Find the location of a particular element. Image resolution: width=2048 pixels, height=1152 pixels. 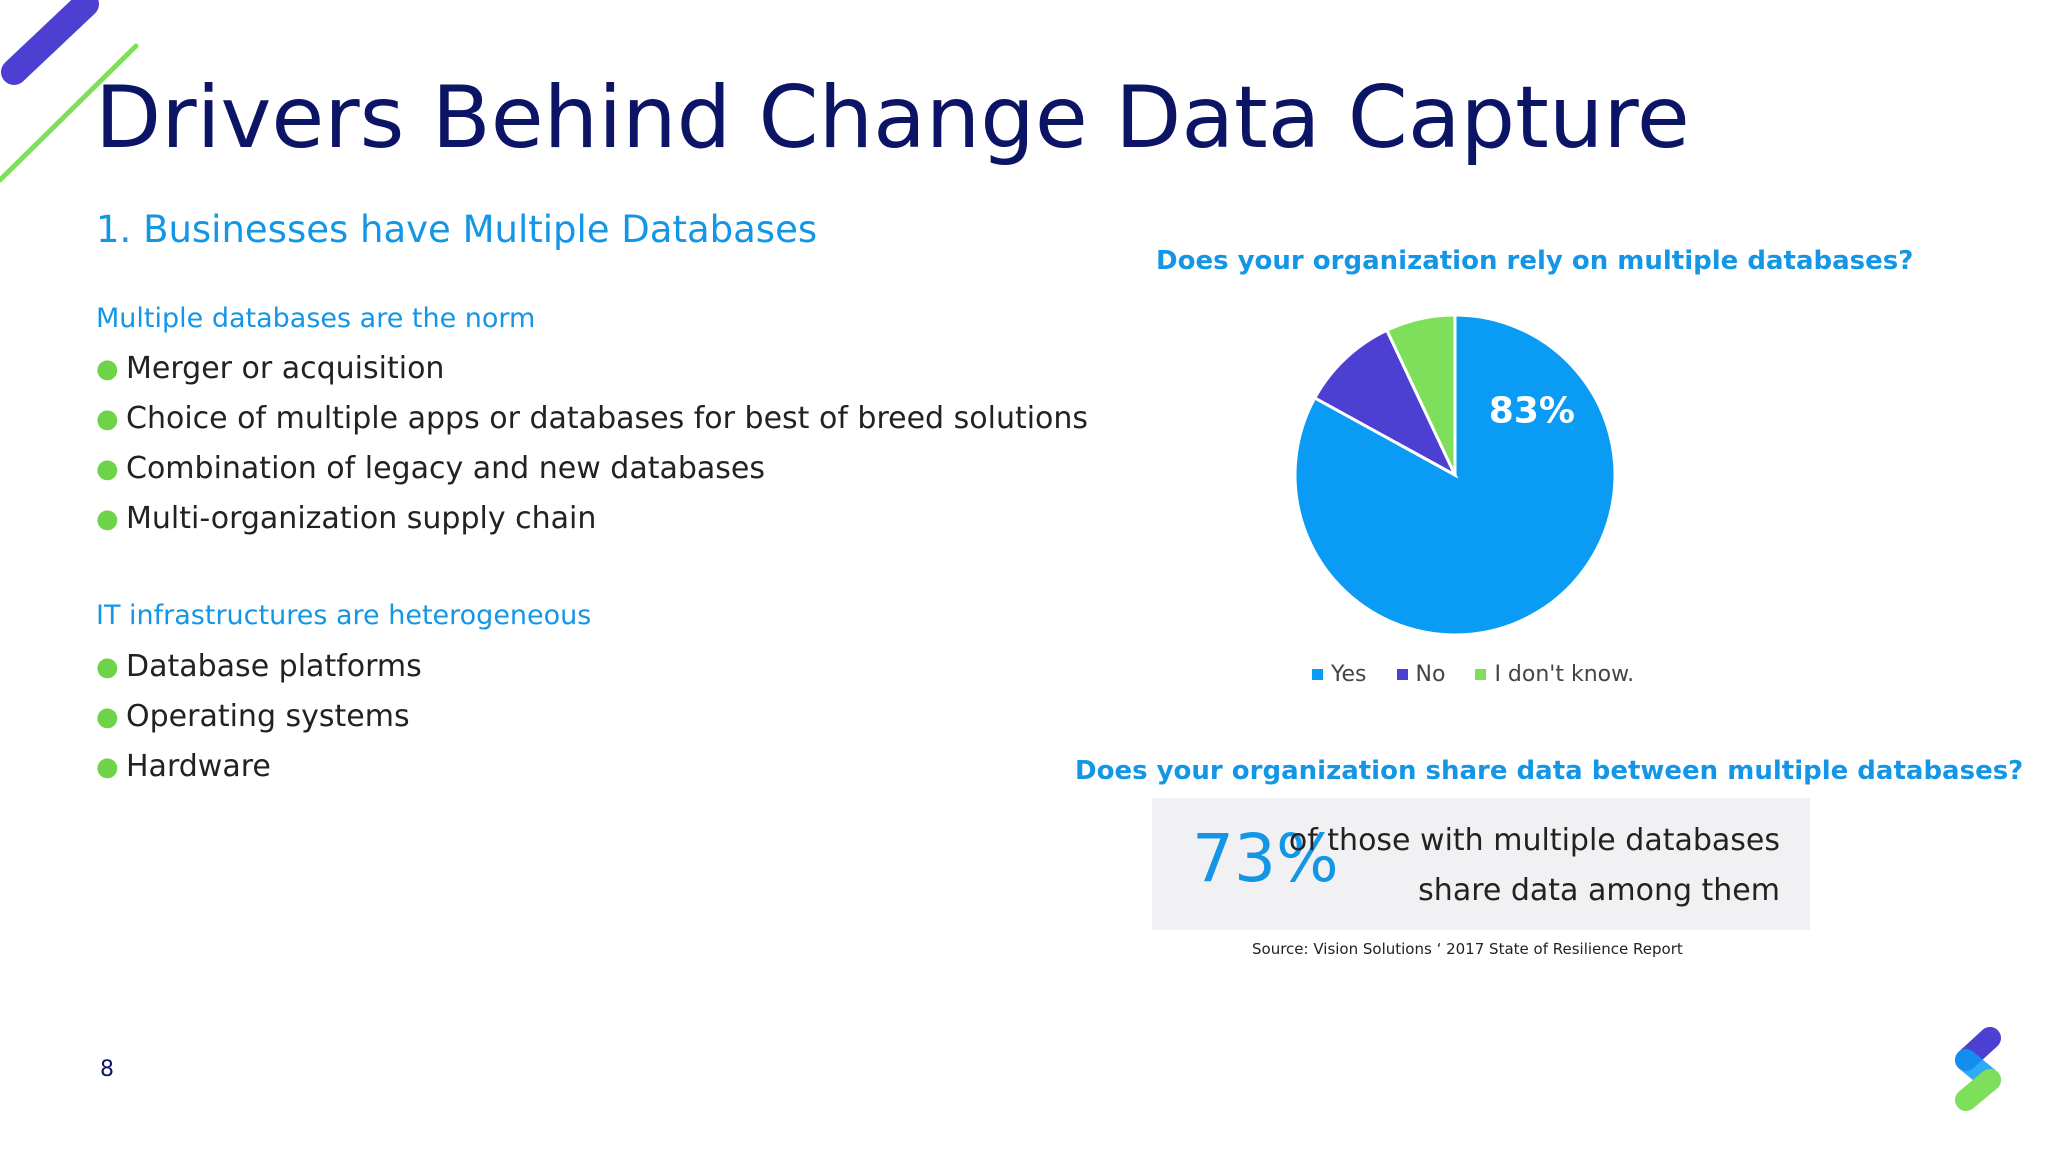

chart-legend: Yes No I don't know. is located at coordinates (1473, 674).